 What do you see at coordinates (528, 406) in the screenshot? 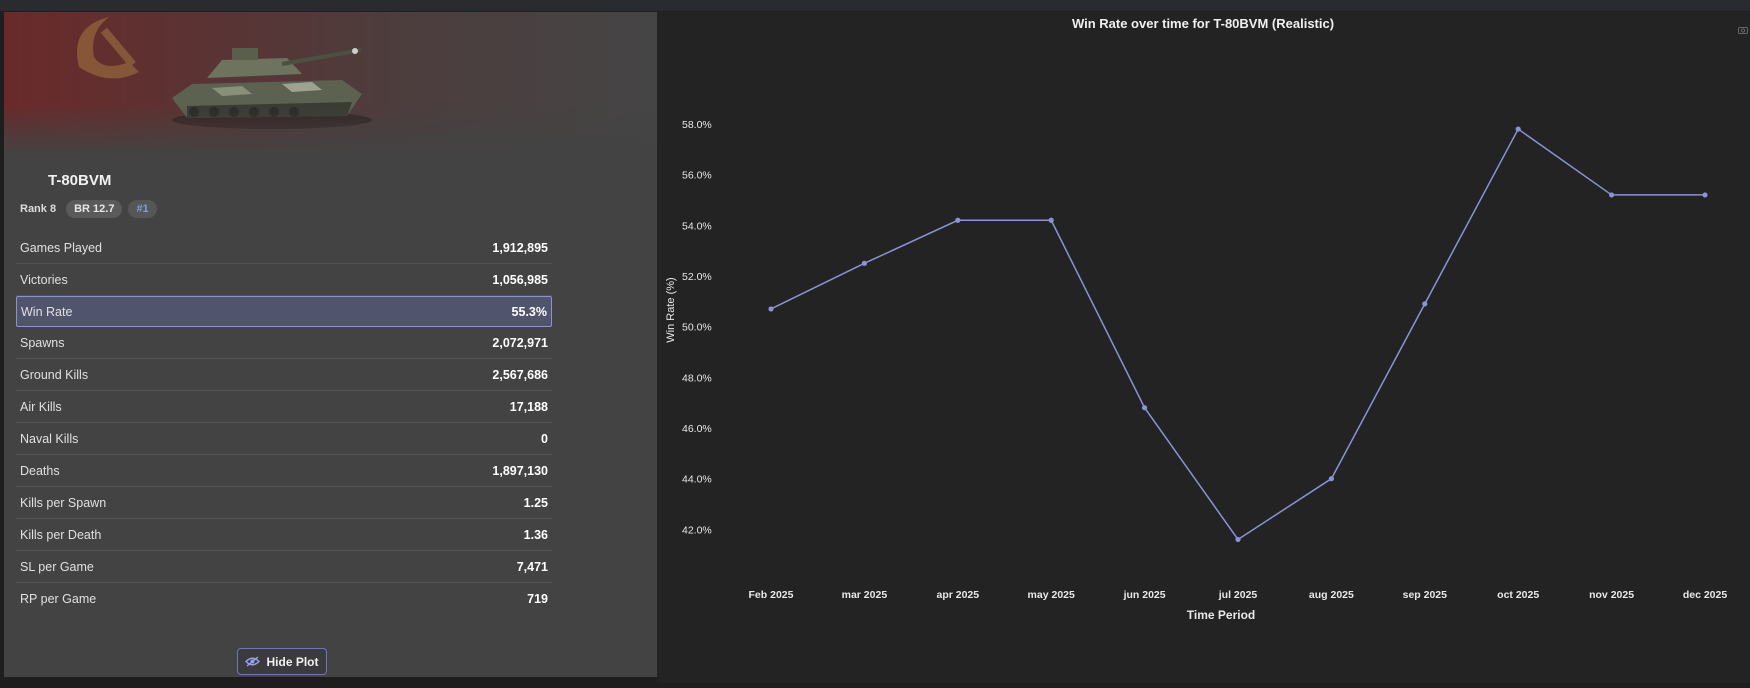
I see `stat-value: 17,188` at bounding box center [528, 406].